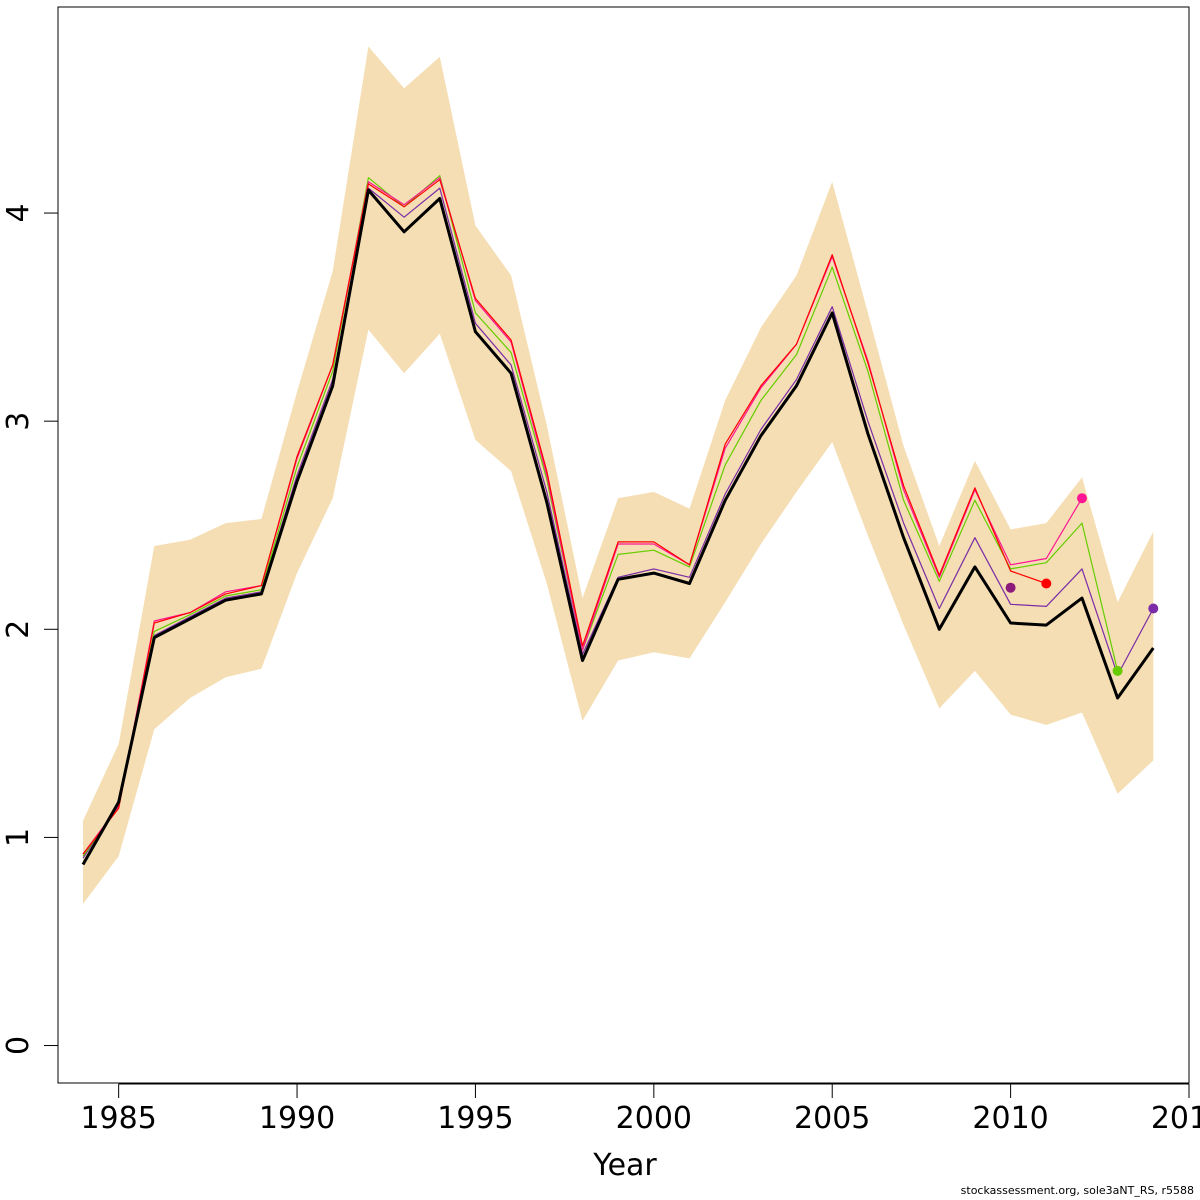 This screenshot has height=1200, width=1200. Describe the element at coordinates (1077, 1190) in the screenshot. I see `footnote: stockassessment.org, sole3aNT_RS, r5588` at that location.